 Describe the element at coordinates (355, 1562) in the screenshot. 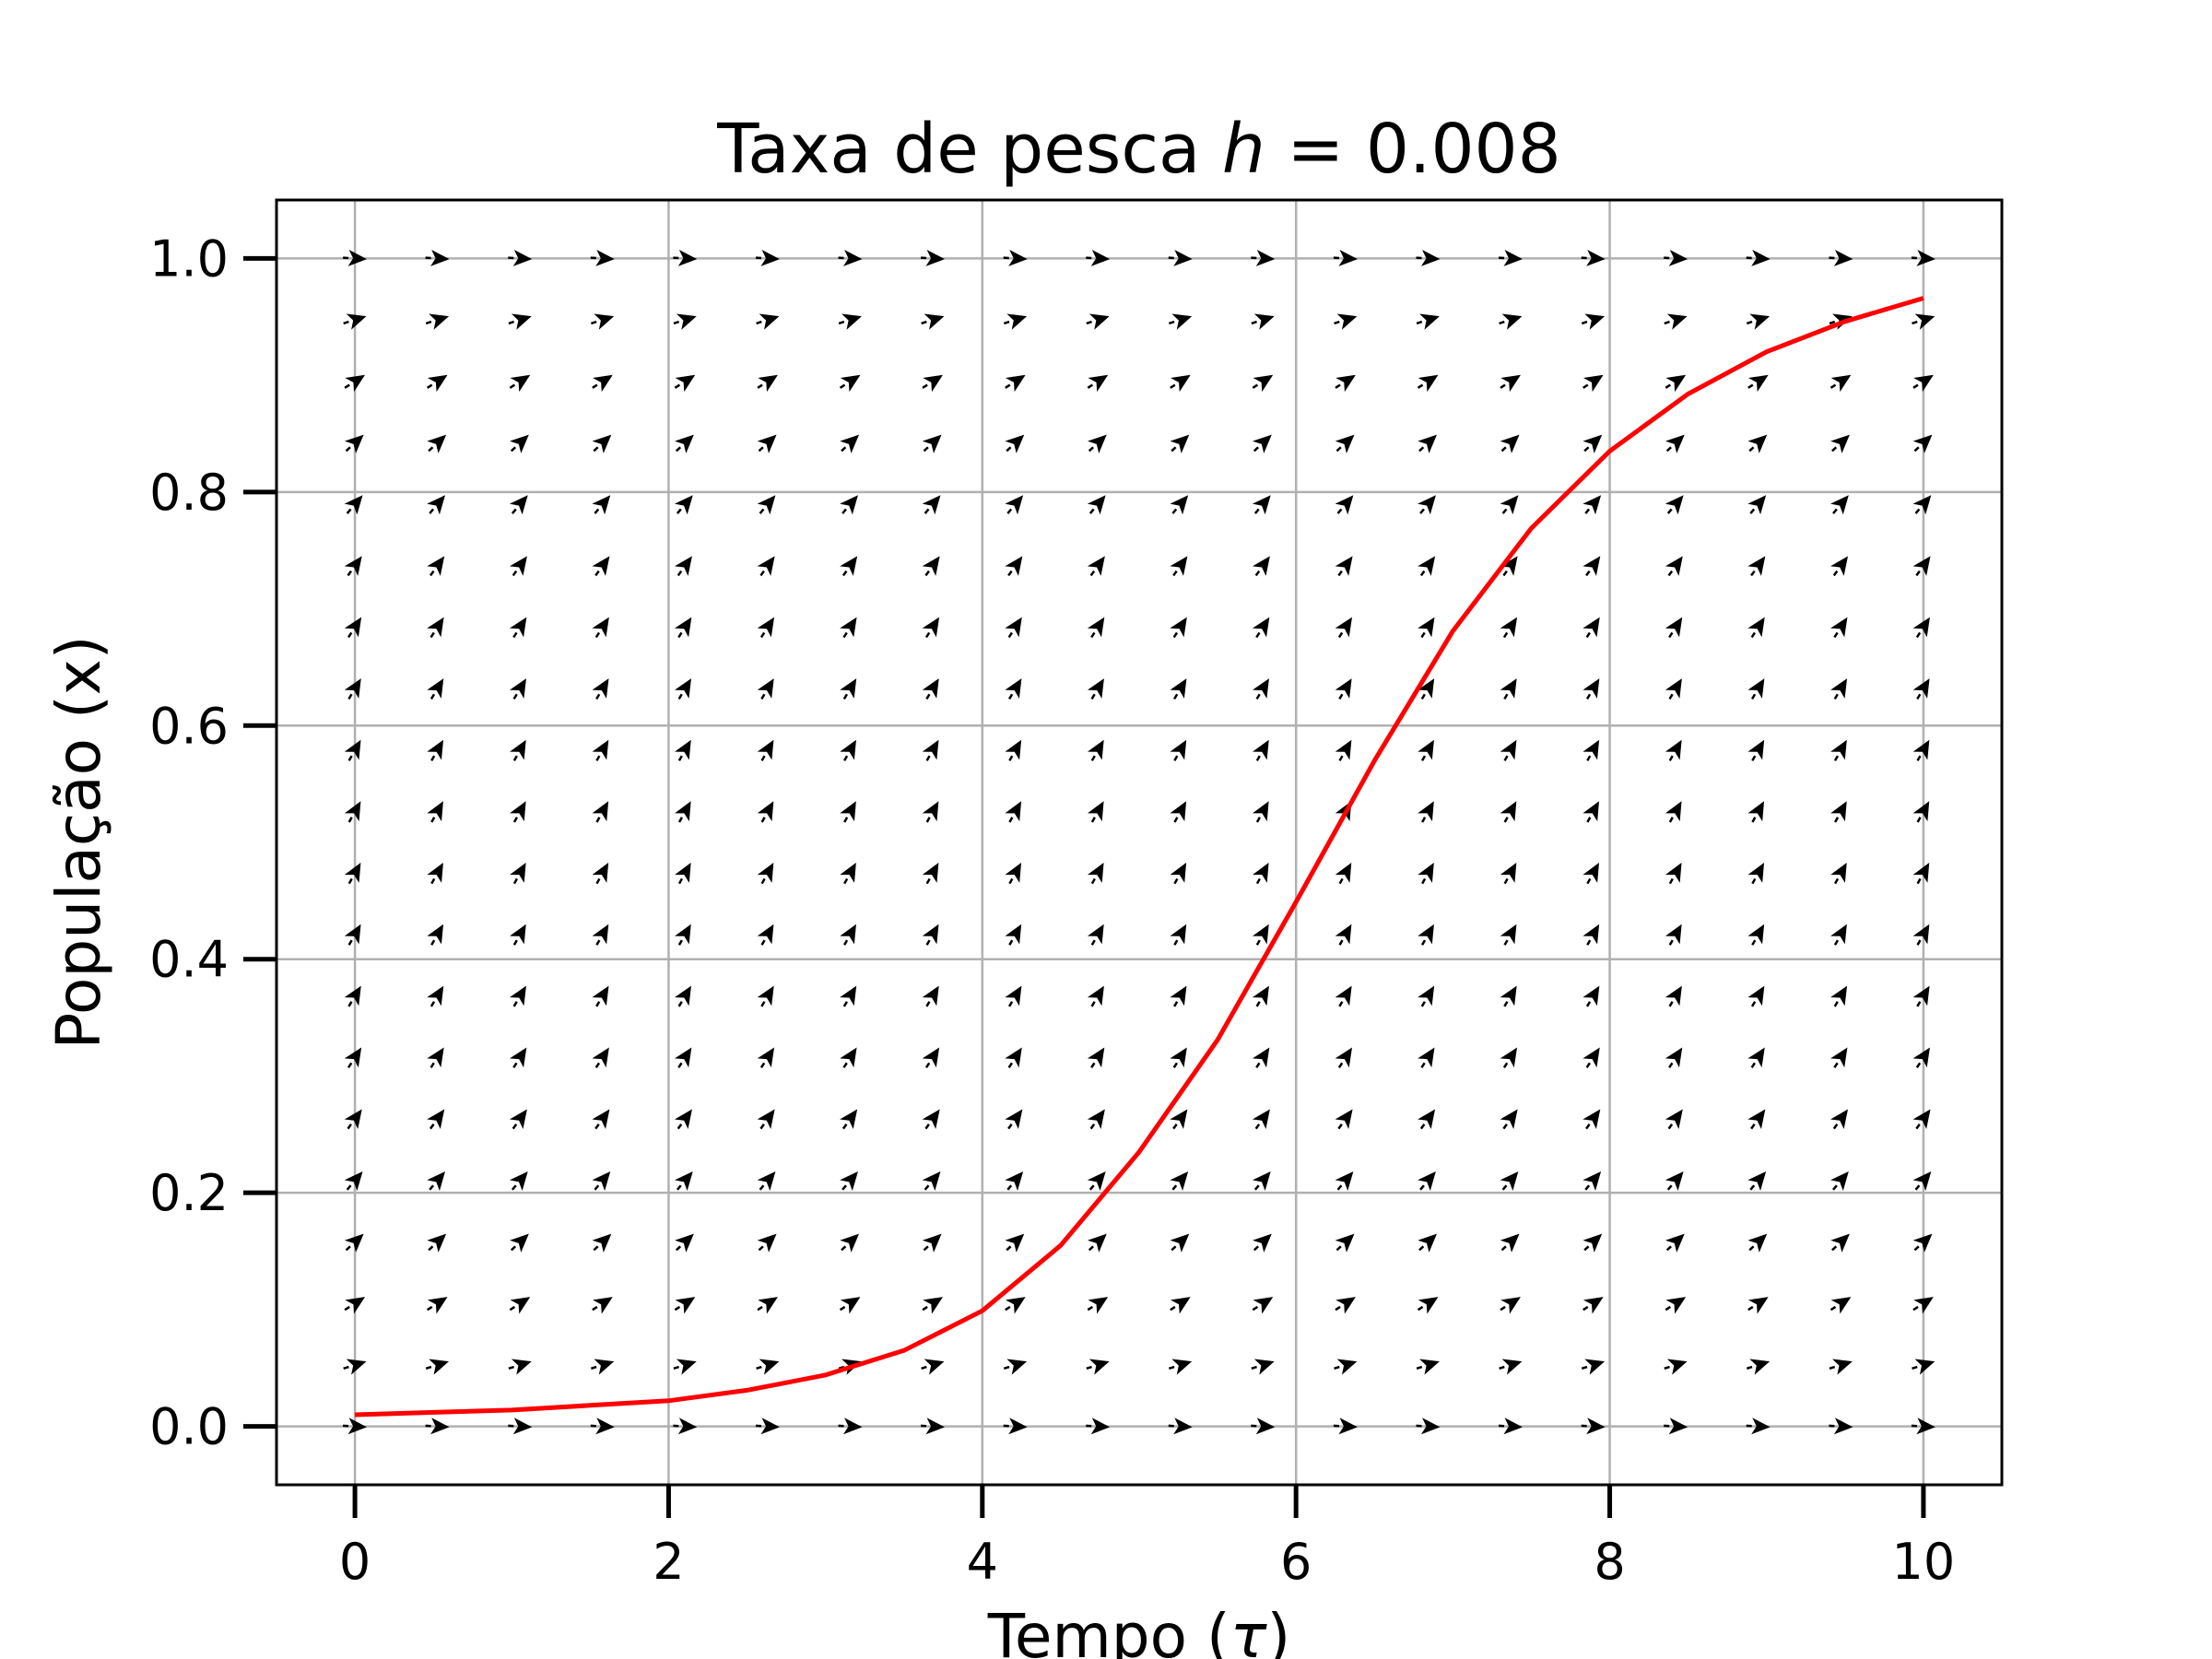

I see `x-tick-label: 0` at that location.